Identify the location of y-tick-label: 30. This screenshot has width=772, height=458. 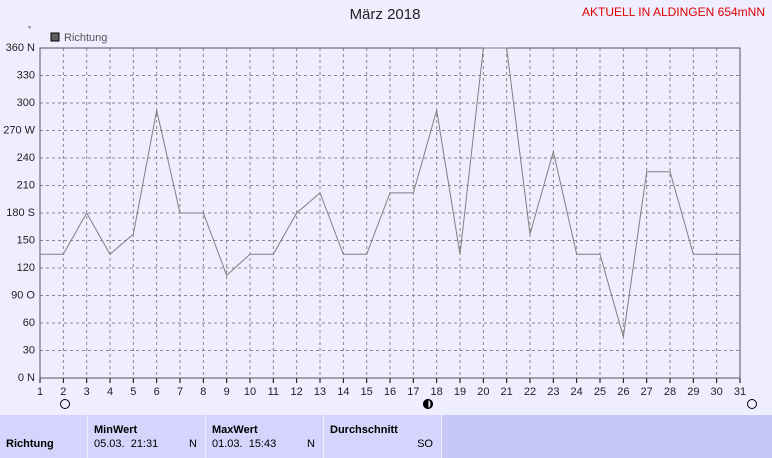
(29, 350).